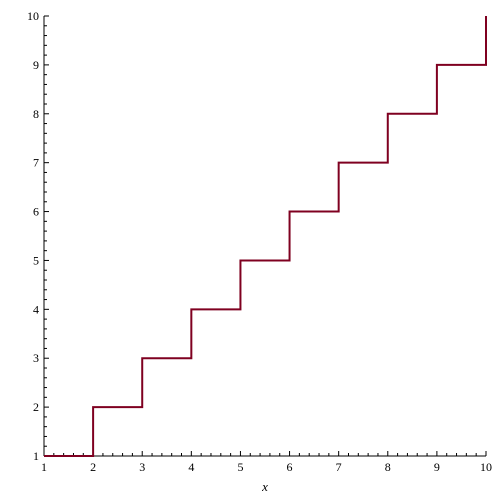 Image resolution: width=500 pixels, height=500 pixels. I want to click on y-tick-label: 4, so click(36, 309).